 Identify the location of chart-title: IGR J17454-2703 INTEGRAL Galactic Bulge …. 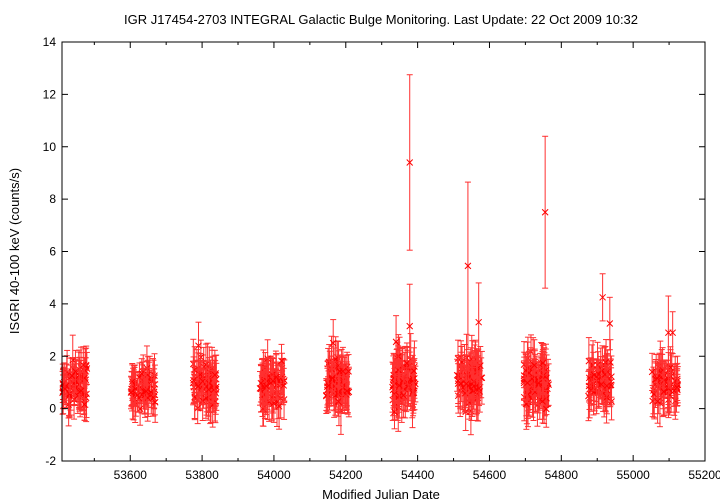
(381, 19).